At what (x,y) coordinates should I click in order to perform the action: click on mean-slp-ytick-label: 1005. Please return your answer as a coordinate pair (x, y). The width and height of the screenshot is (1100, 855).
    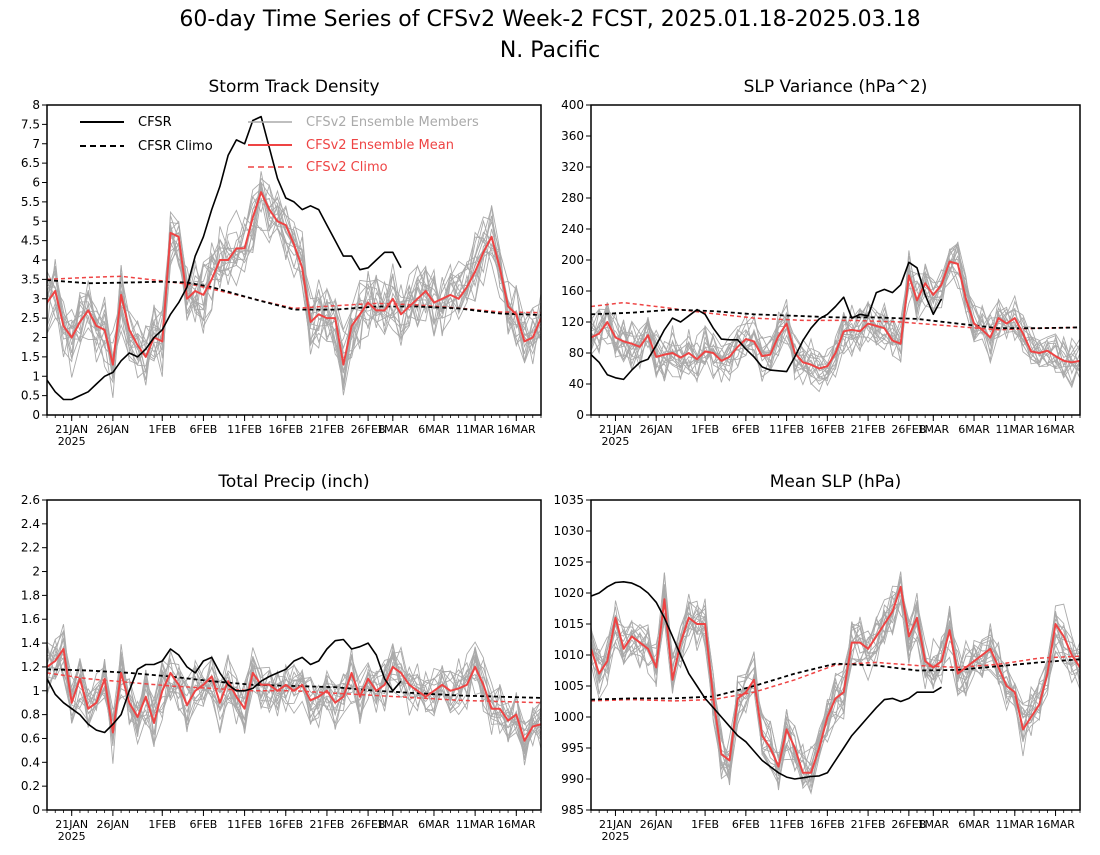
    Looking at the image, I should click on (568, 686).